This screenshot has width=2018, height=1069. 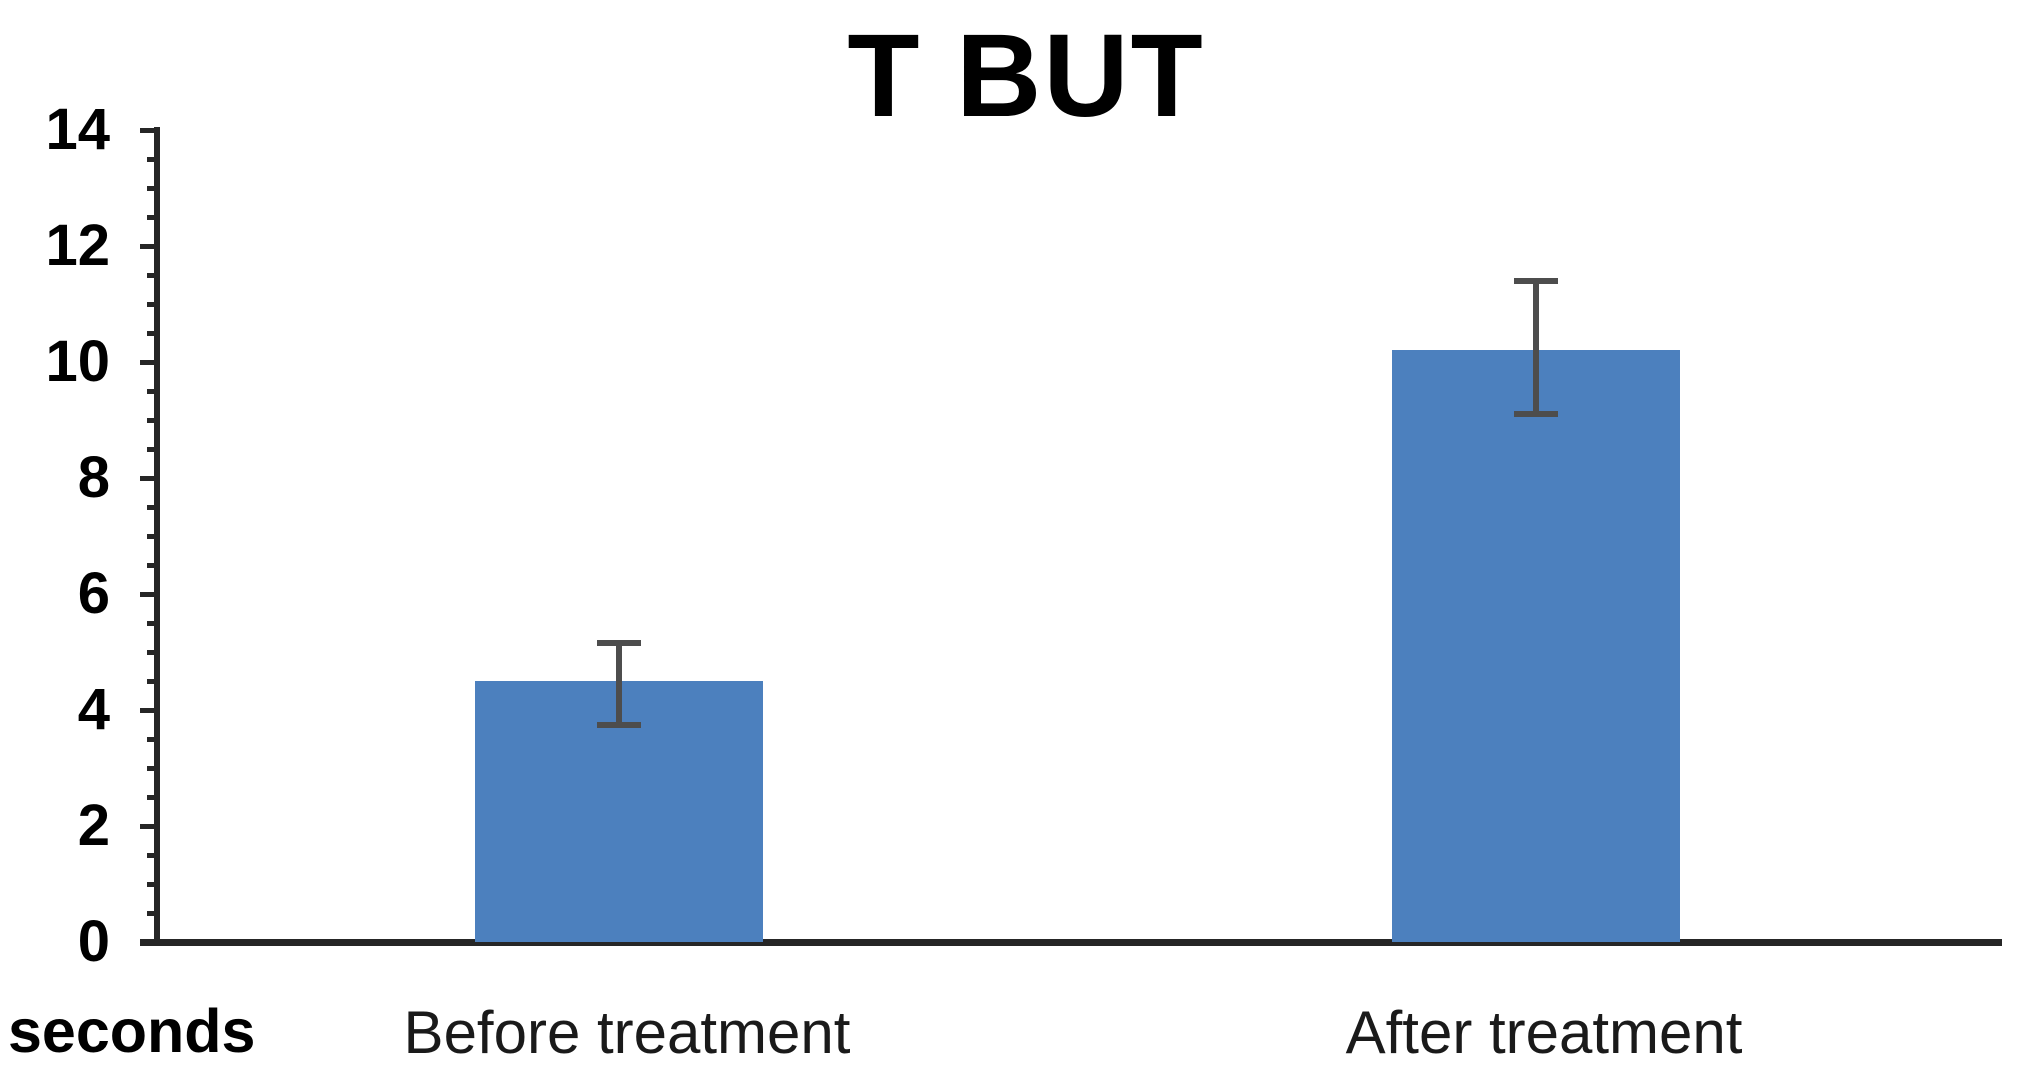 What do you see at coordinates (93, 593) in the screenshot?
I see `y-tick-label: 6` at bounding box center [93, 593].